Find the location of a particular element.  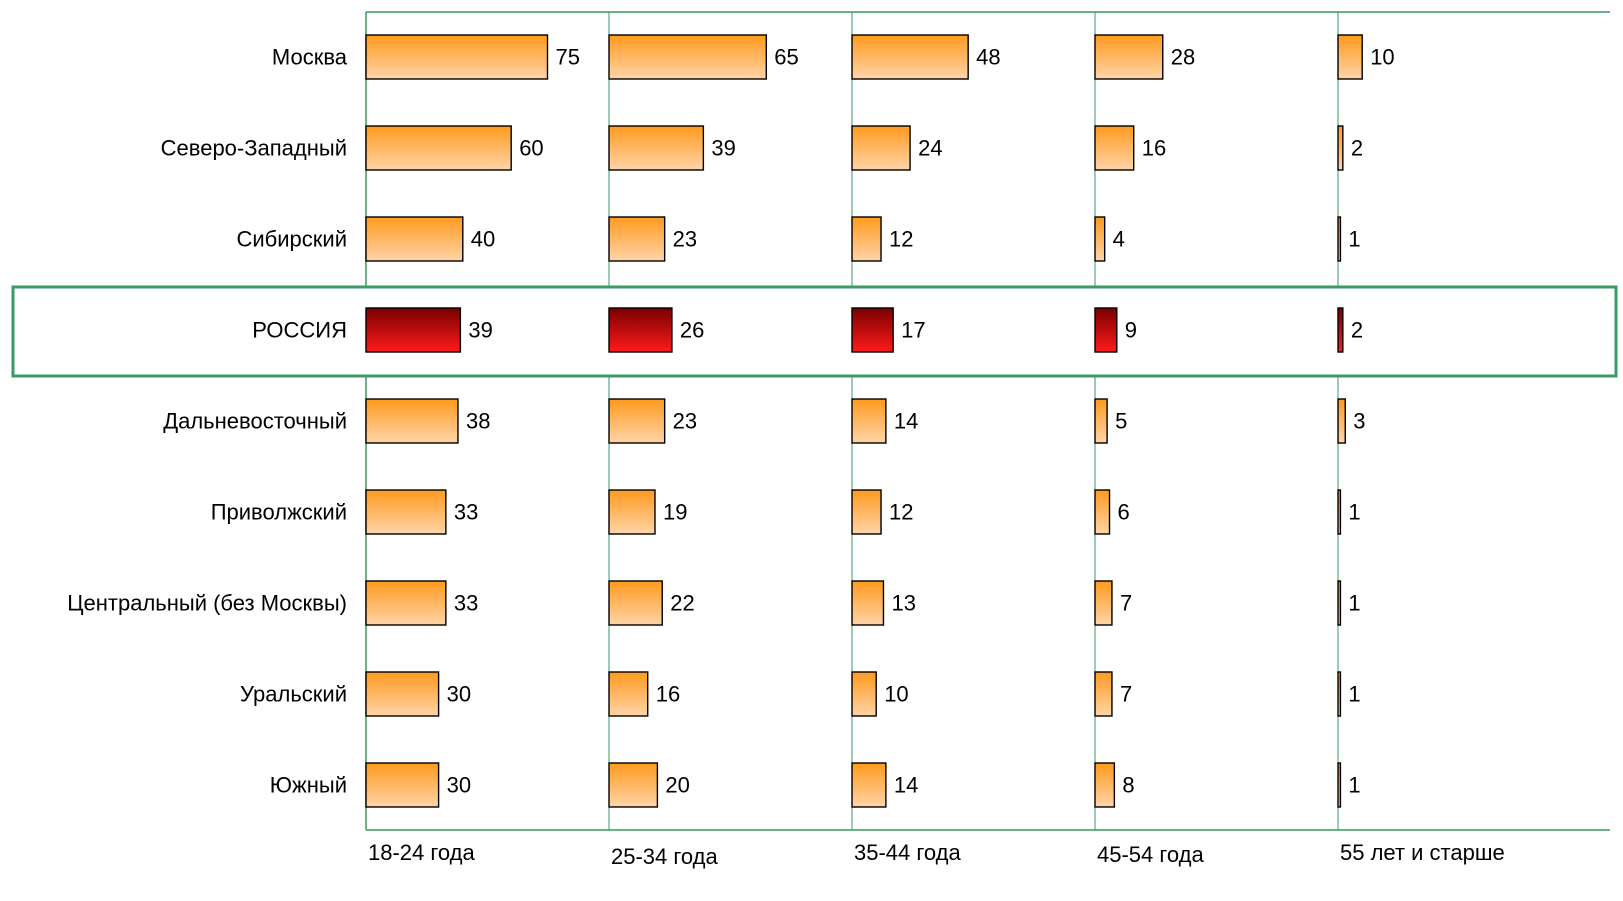

category-label: РОССИЯ is located at coordinates (299, 330).